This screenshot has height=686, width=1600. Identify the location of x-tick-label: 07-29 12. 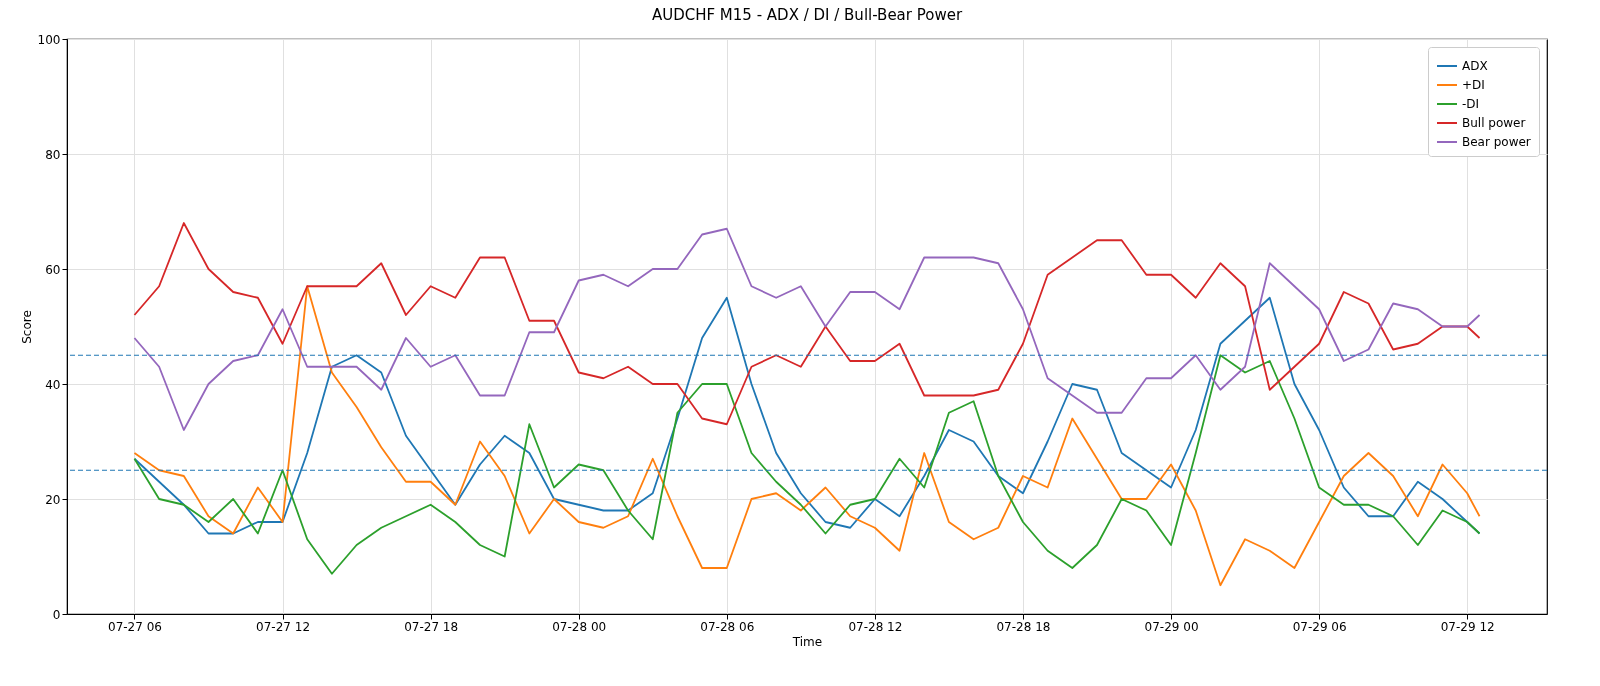
(1467, 626).